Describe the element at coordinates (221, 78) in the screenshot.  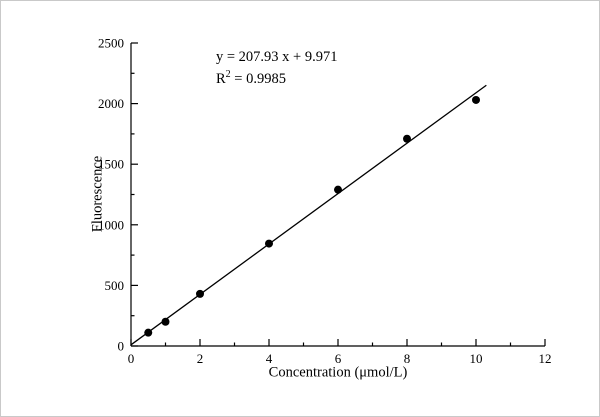
I see `r-squared-prefix: R` at that location.